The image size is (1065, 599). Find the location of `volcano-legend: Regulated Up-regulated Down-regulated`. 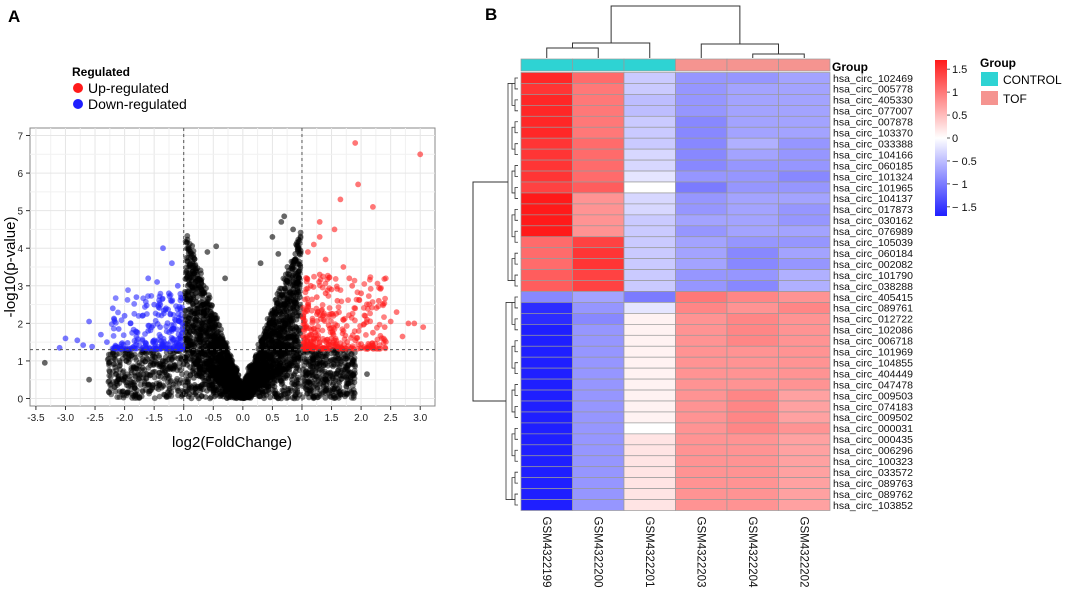

volcano-legend: Regulated Up-regulated Down-regulated is located at coordinates (129, 88).